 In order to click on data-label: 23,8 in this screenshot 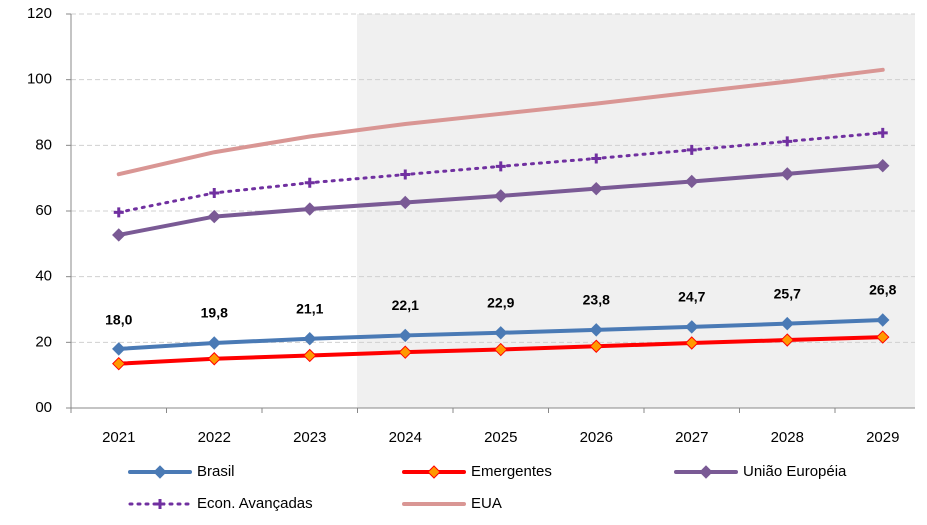, I will do `click(596, 300)`.